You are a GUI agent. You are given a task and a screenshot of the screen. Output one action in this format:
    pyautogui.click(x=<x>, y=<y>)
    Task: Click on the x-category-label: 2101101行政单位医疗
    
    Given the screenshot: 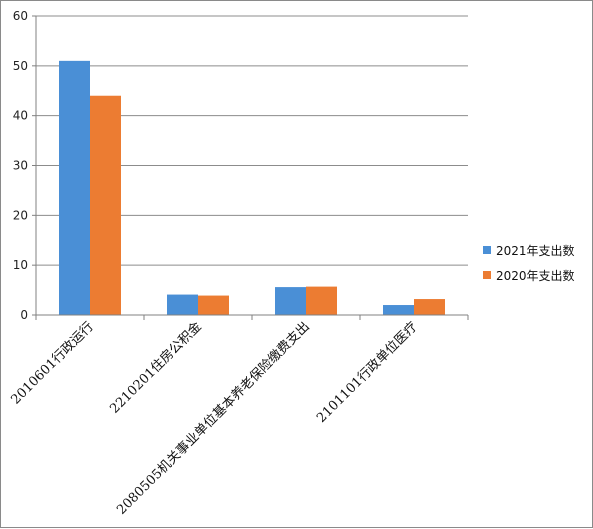 What is the action you would take?
    pyautogui.click(x=367, y=372)
    